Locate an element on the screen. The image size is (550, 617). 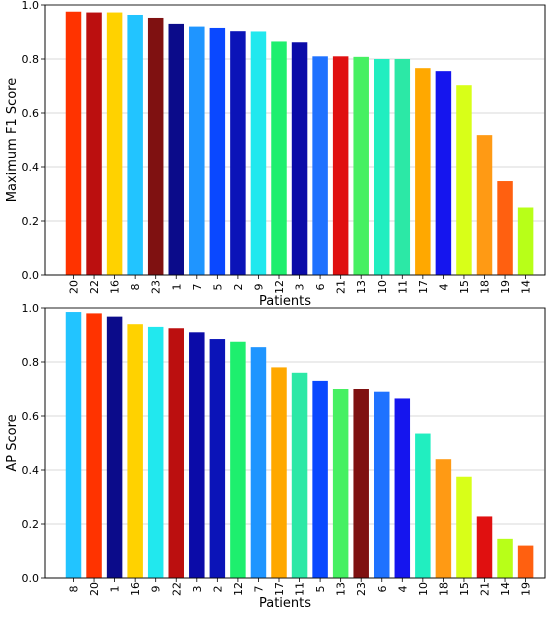
category-label-f1: 4 is located at coordinates (443, 287).